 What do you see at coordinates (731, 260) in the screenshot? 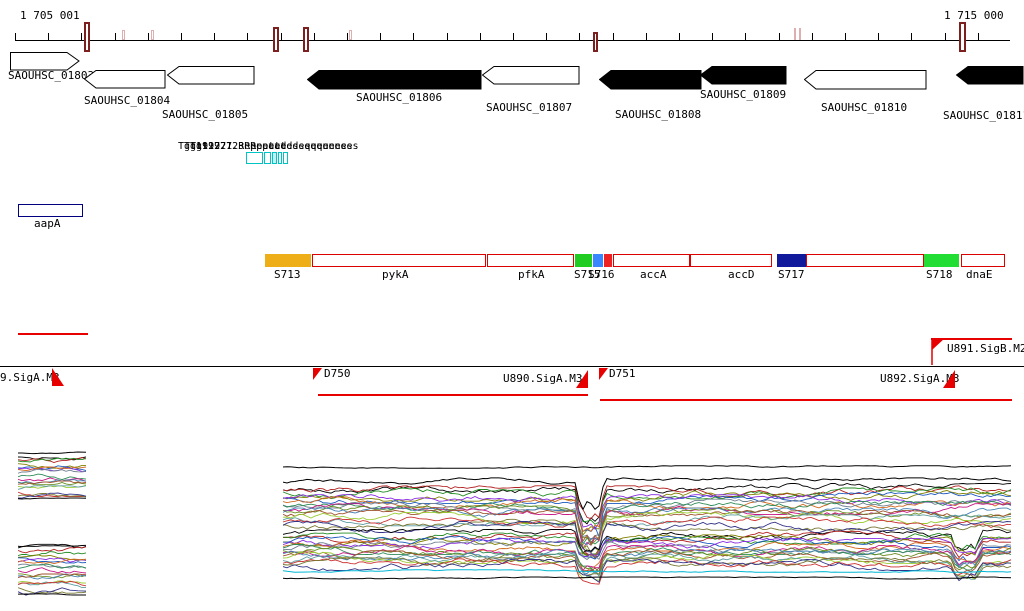
I see `feature-accD` at bounding box center [731, 260].